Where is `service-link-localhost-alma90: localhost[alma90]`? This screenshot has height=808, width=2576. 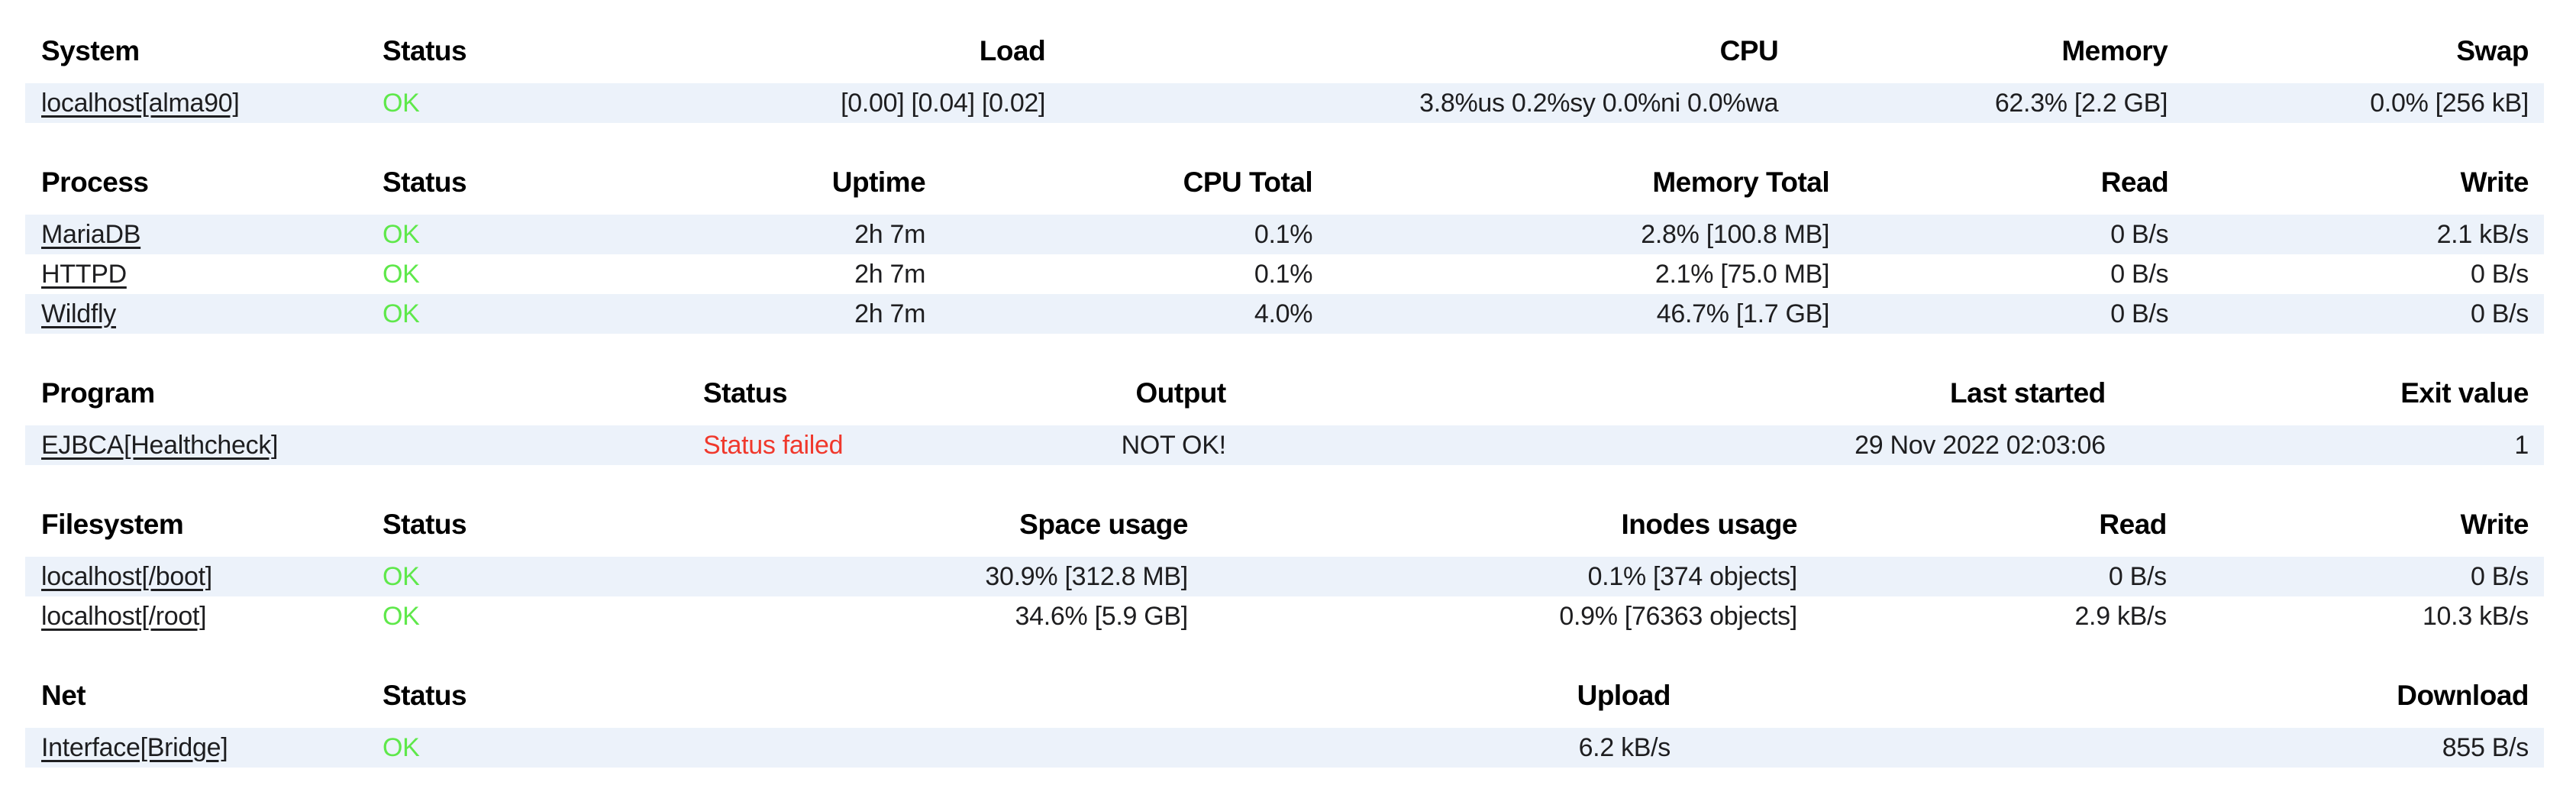 service-link-localhost-alma90: localhost[alma90] is located at coordinates (140, 103).